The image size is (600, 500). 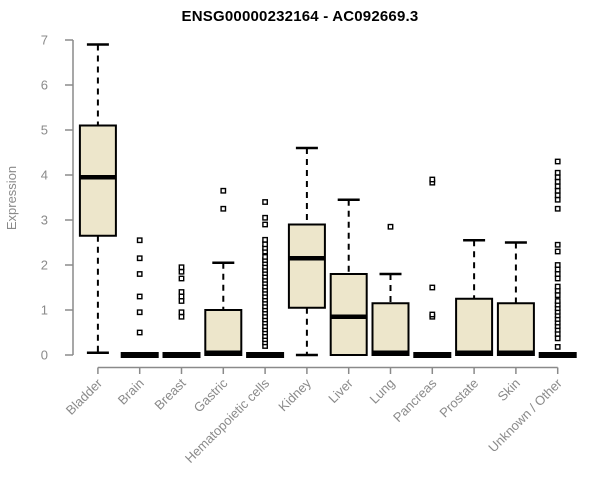 I want to click on boxplot-group-skin: Skin, so click(x=515, y=322).